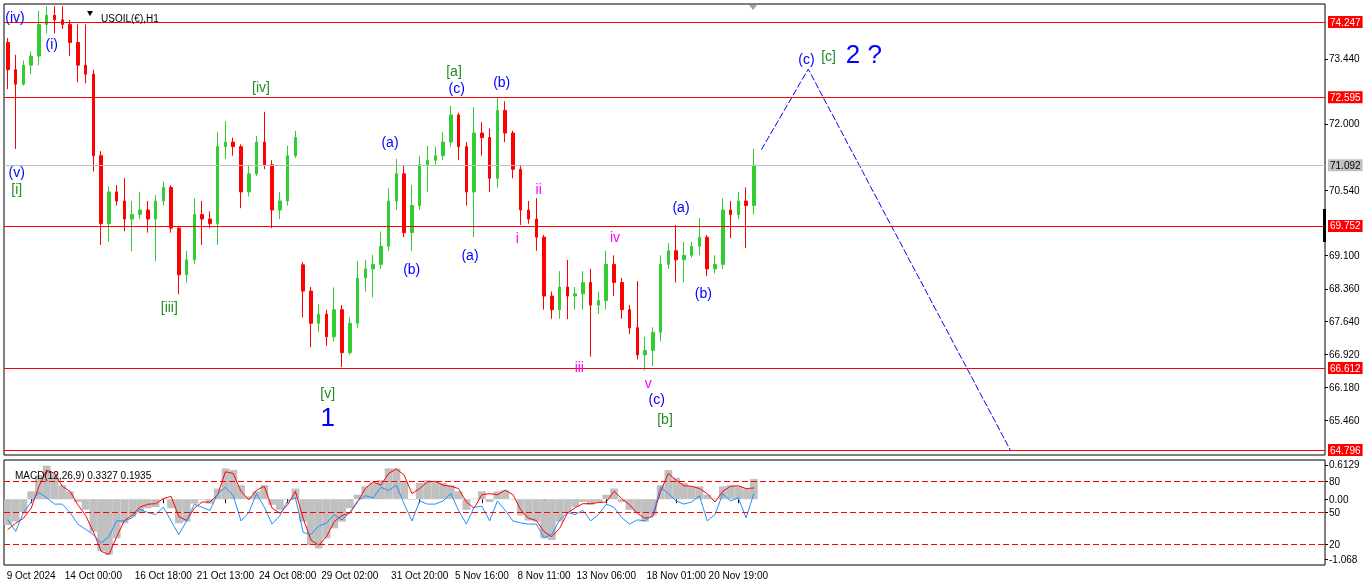 The image size is (1366, 588). I want to click on annotation: [b], so click(665, 418).